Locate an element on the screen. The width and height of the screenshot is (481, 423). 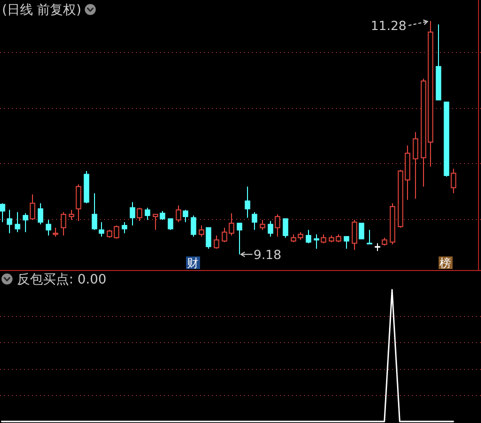
annotation: 11.28 is located at coordinates (388, 26).